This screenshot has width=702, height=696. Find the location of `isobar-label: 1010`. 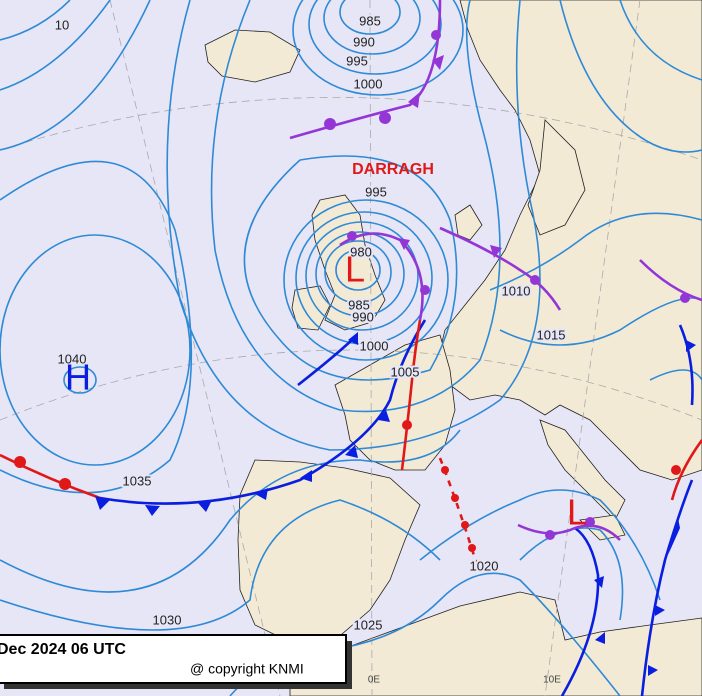

isobar-label: 1010 is located at coordinates (516, 290).